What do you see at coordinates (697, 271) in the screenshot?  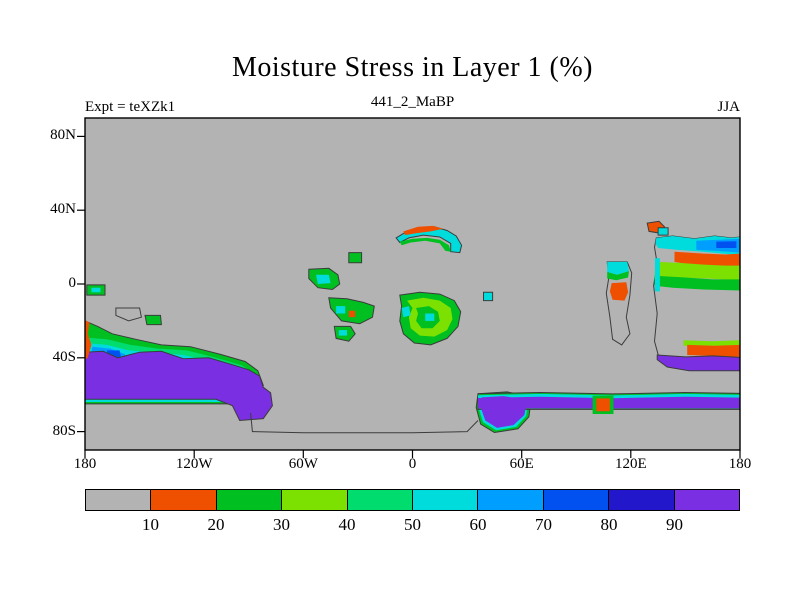 I see `map-region-east-yellowgreen-band` at bounding box center [697, 271].